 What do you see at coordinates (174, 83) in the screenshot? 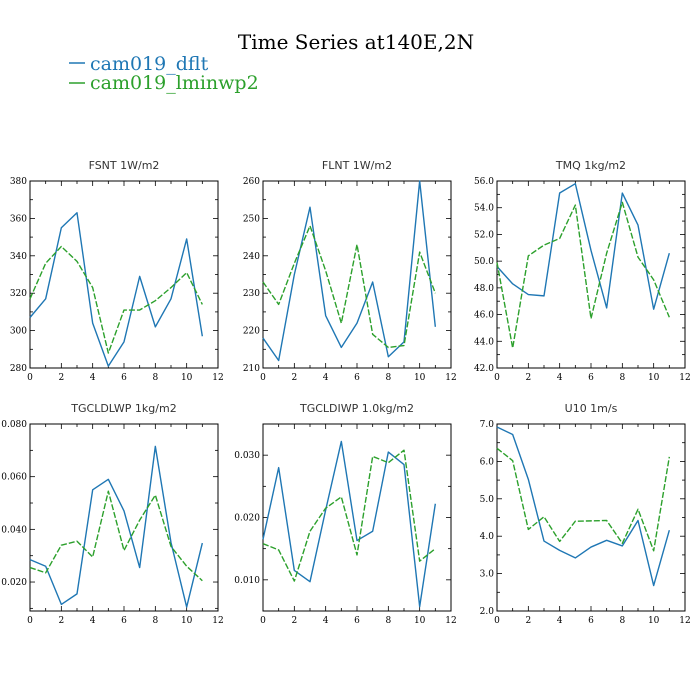
I see `legend-label-lminwp2: cam019_lminwp2` at bounding box center [174, 83].